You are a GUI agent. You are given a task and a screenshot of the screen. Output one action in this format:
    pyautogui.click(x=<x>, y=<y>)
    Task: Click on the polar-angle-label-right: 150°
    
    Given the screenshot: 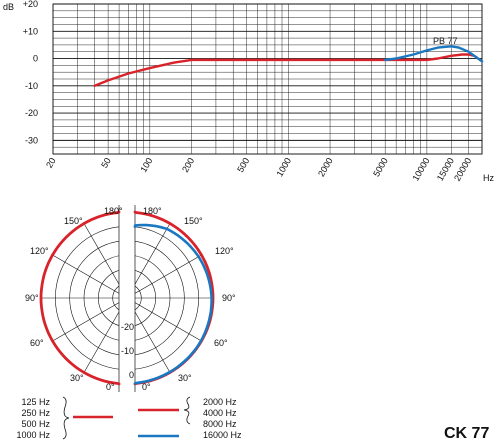 What is the action you would take?
    pyautogui.click(x=193, y=221)
    